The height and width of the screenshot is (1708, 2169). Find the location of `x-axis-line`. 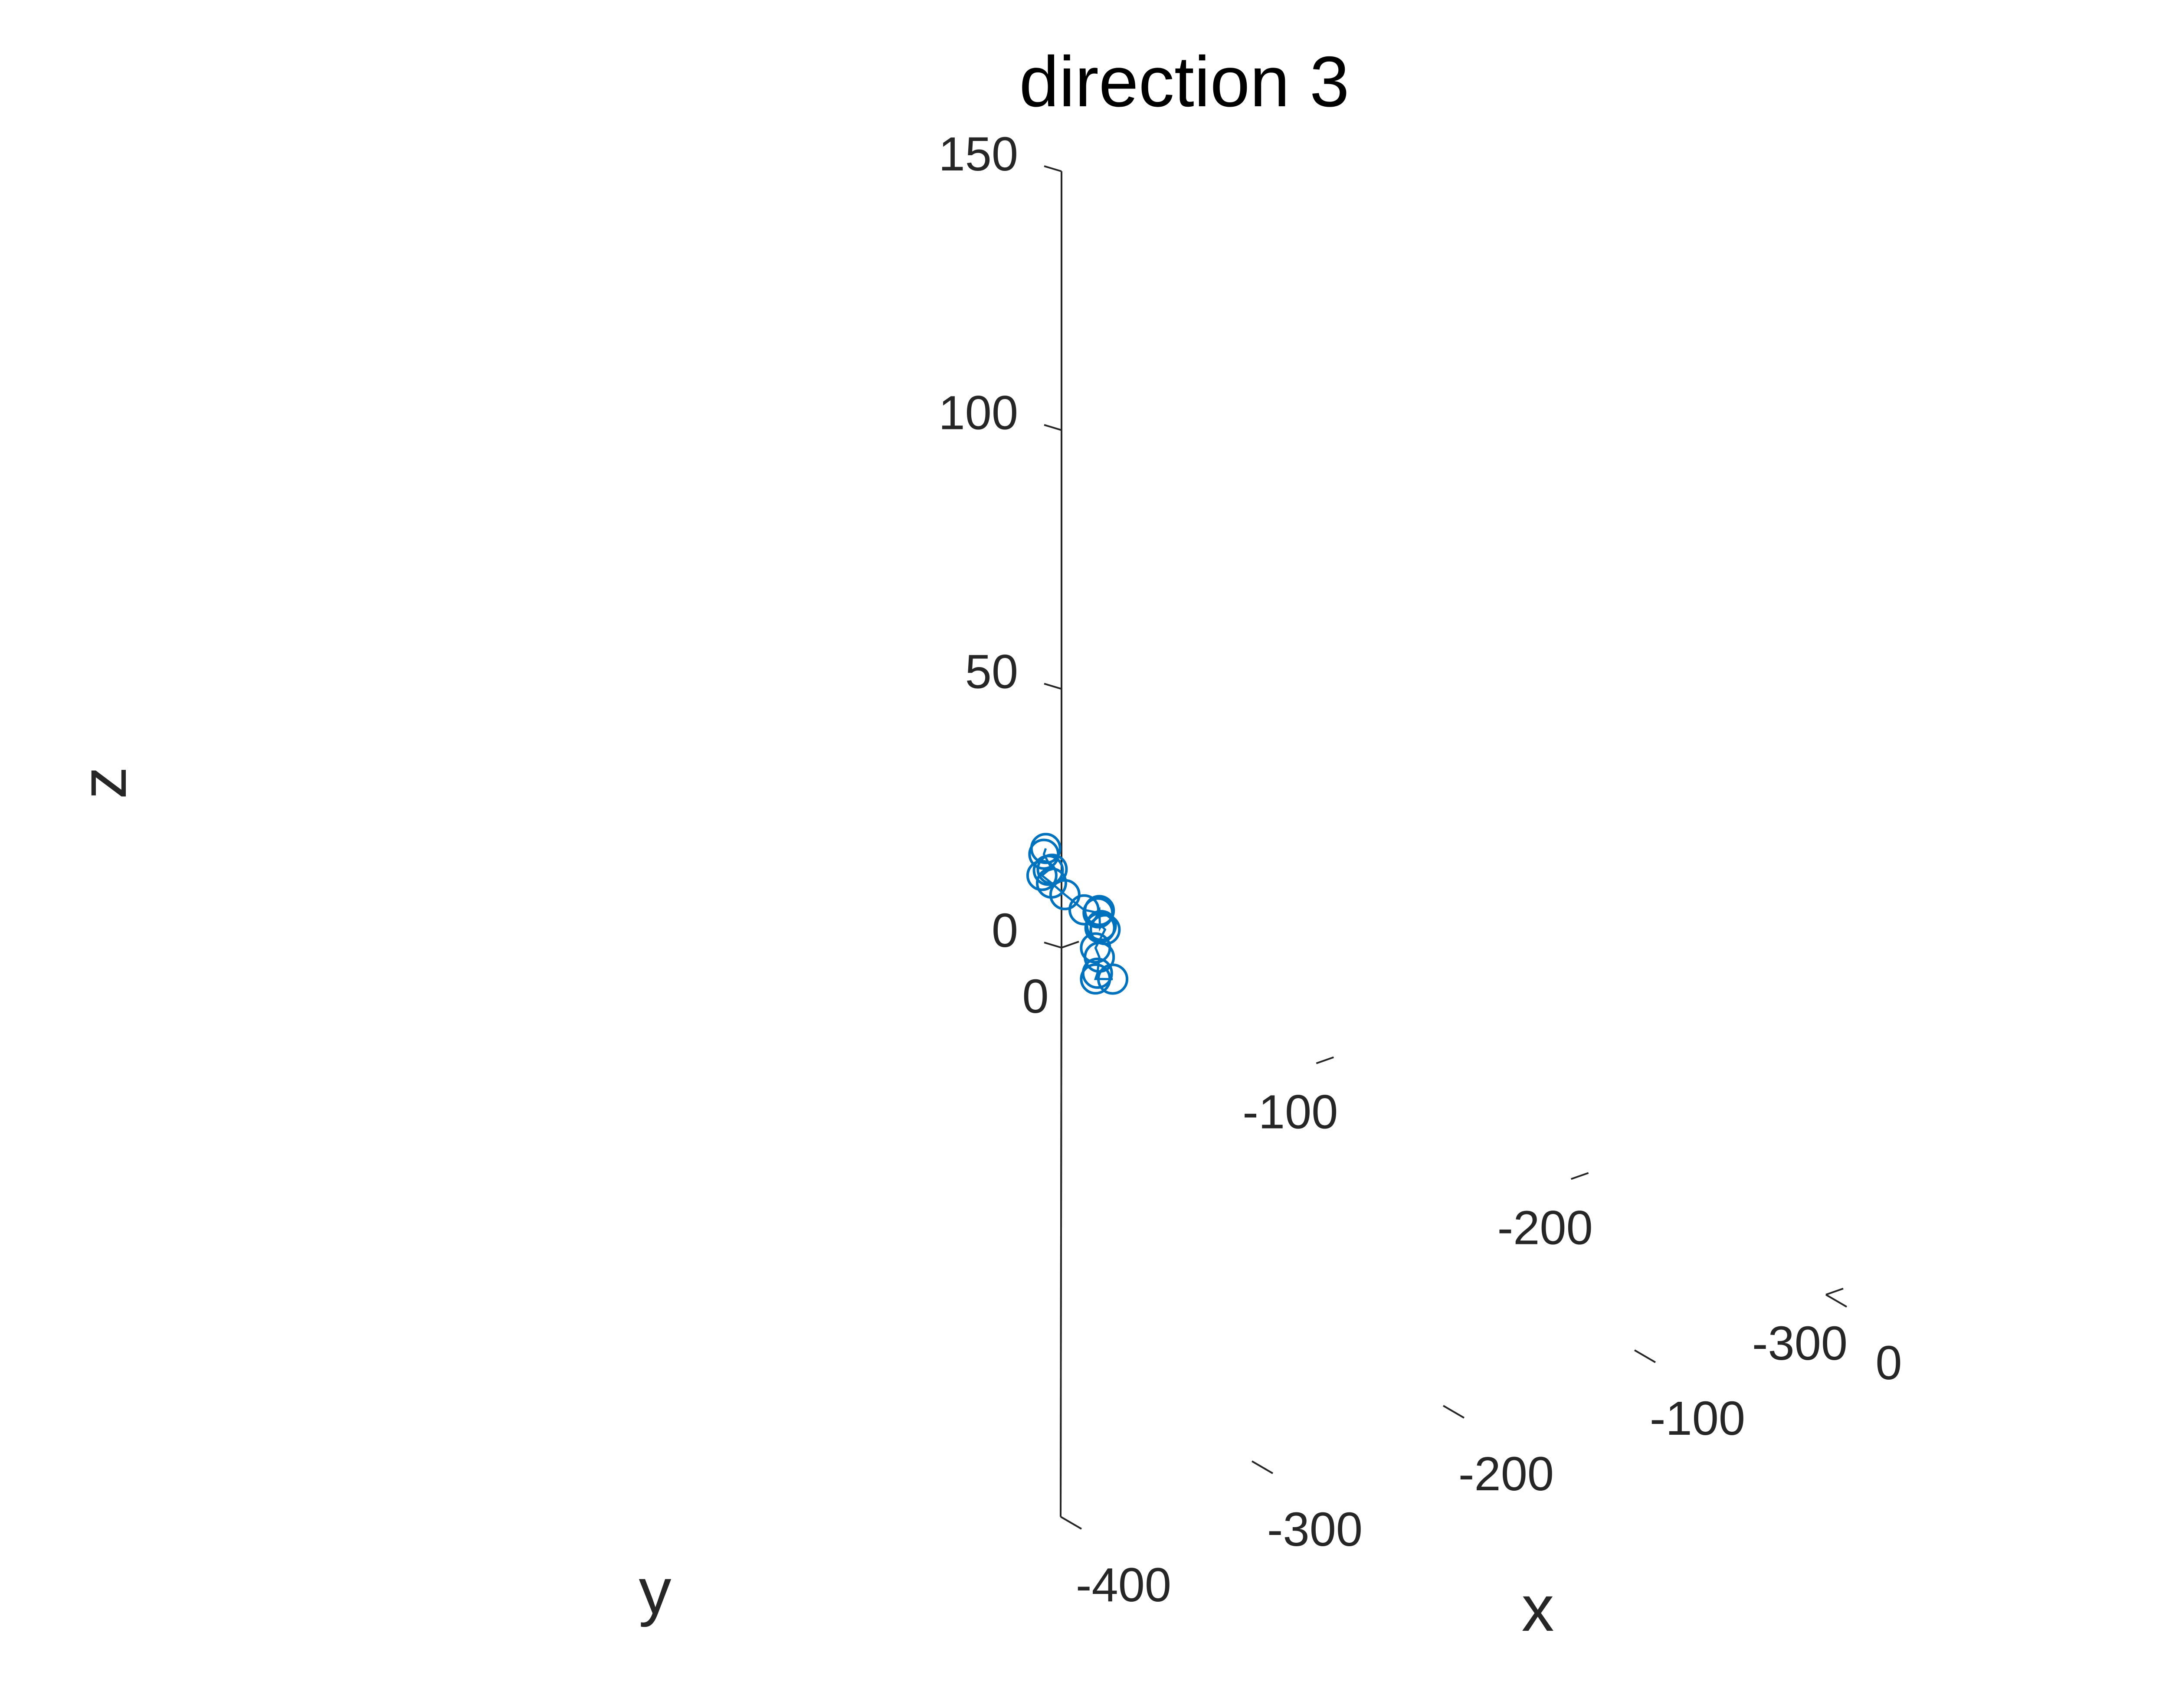

x-axis-line is located at coordinates (1061, 1232).